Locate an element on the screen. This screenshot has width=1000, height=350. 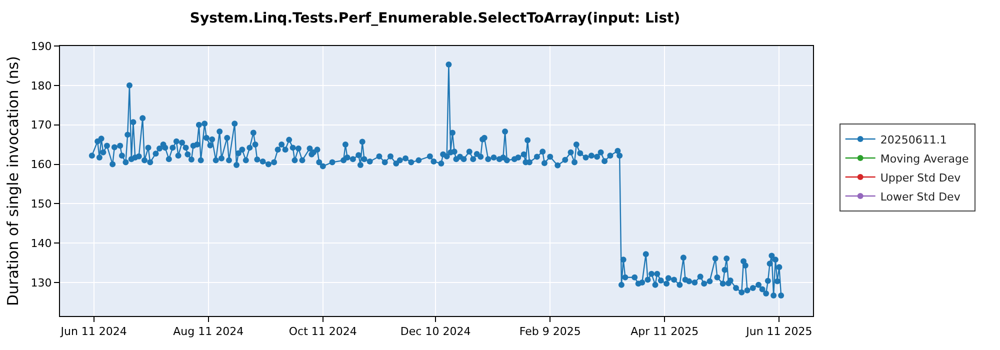
x-tick-label: Oct 11 2024 is located at coordinates (322, 331).